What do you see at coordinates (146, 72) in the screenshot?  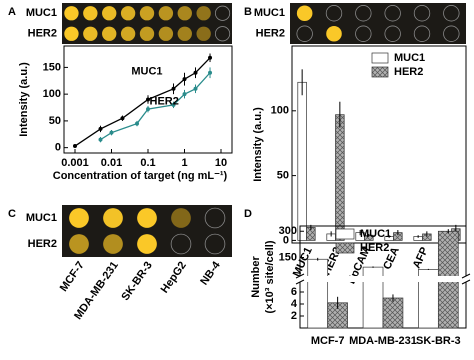 I see `series-label: MUC1` at bounding box center [146, 72].